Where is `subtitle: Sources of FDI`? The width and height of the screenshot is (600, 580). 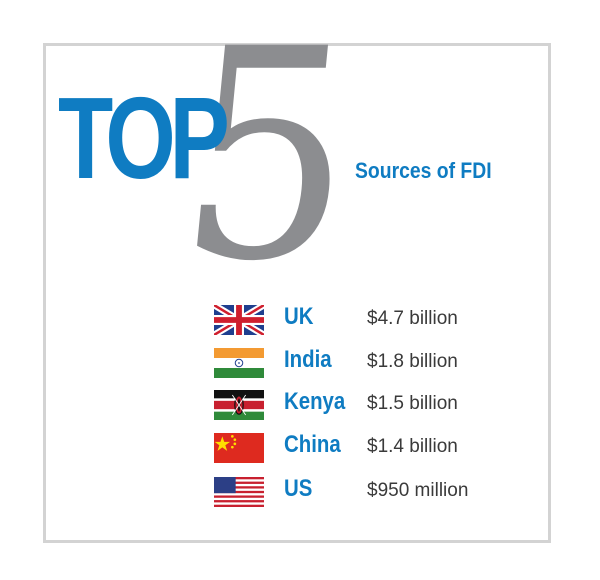 subtitle: Sources of FDI is located at coordinates (423, 170).